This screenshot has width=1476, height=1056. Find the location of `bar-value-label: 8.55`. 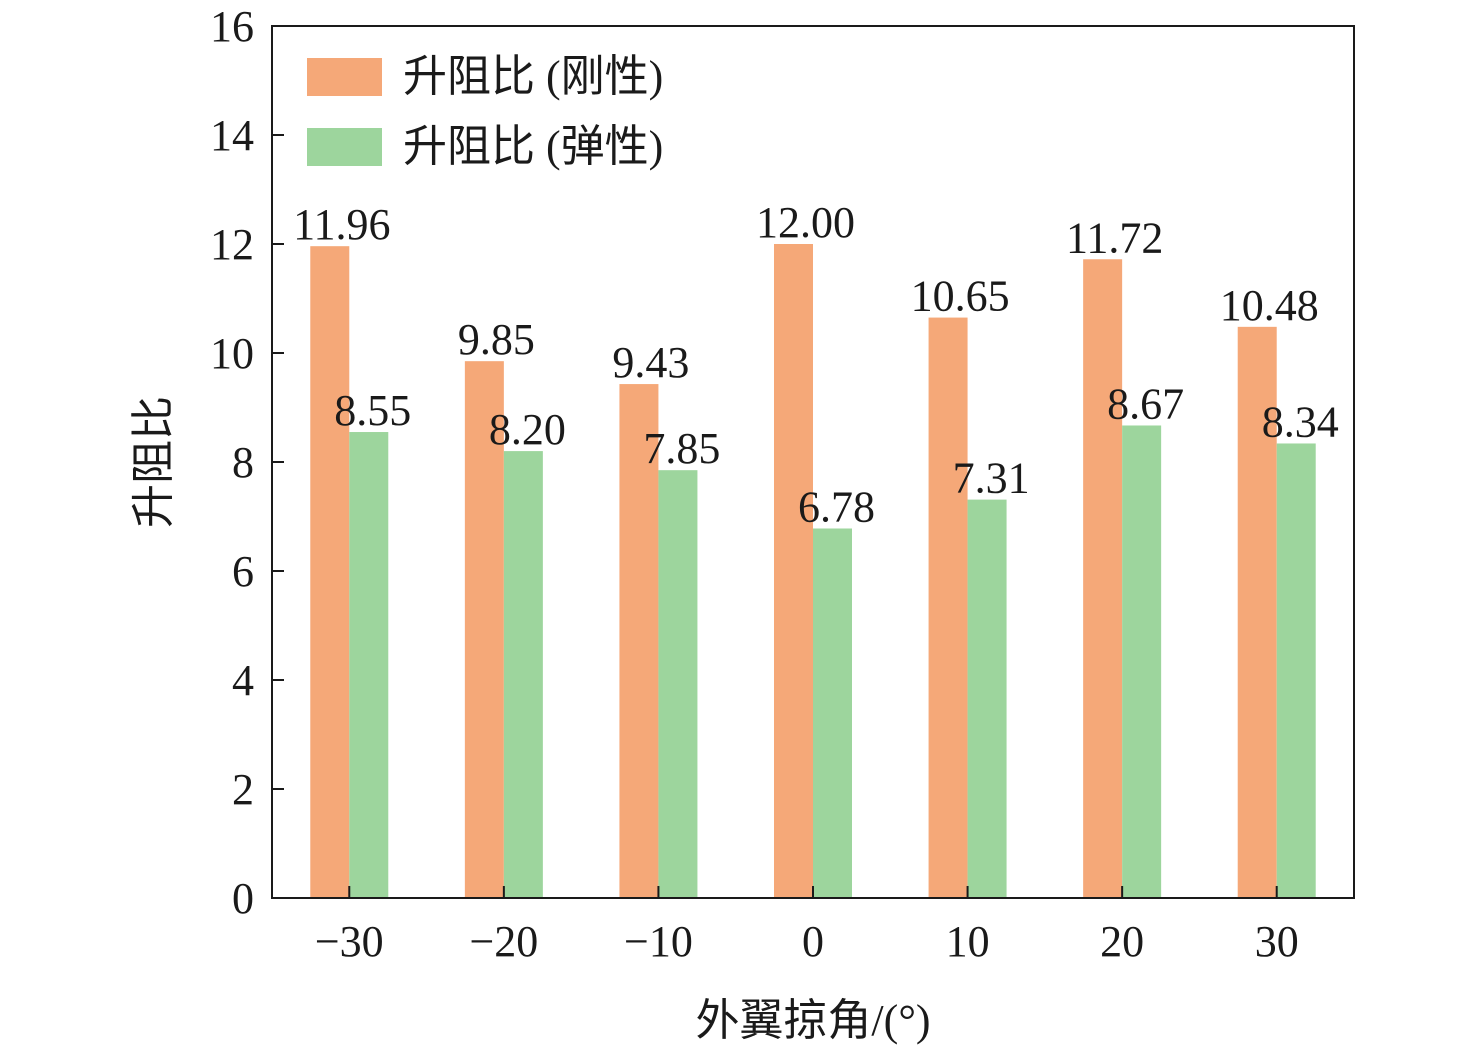

bar-value-label: 8.55 is located at coordinates (372, 410).